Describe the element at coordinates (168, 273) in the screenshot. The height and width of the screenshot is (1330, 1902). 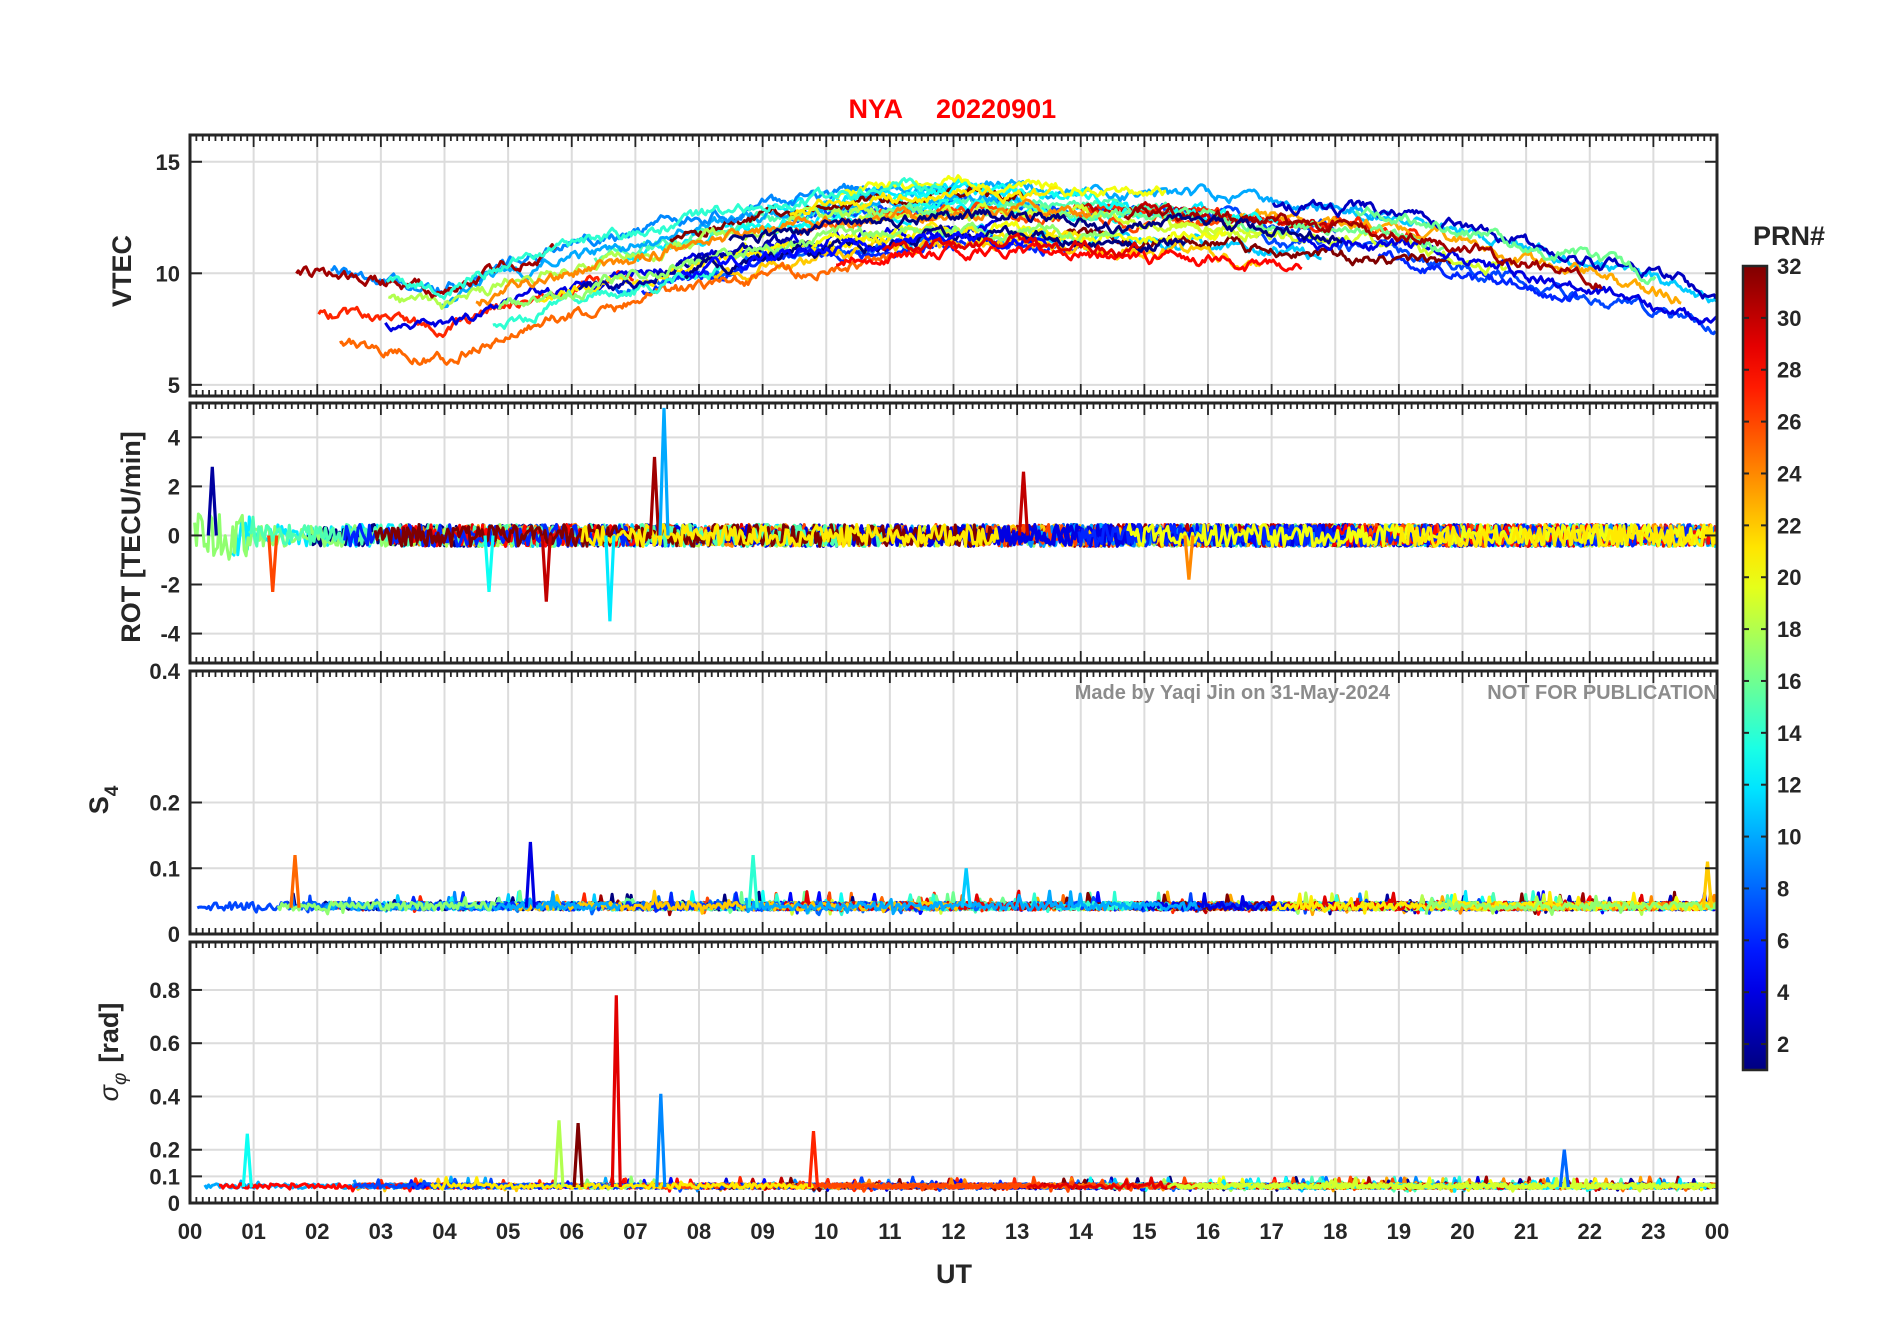
I see `vtec-ytick-label: 10` at that location.